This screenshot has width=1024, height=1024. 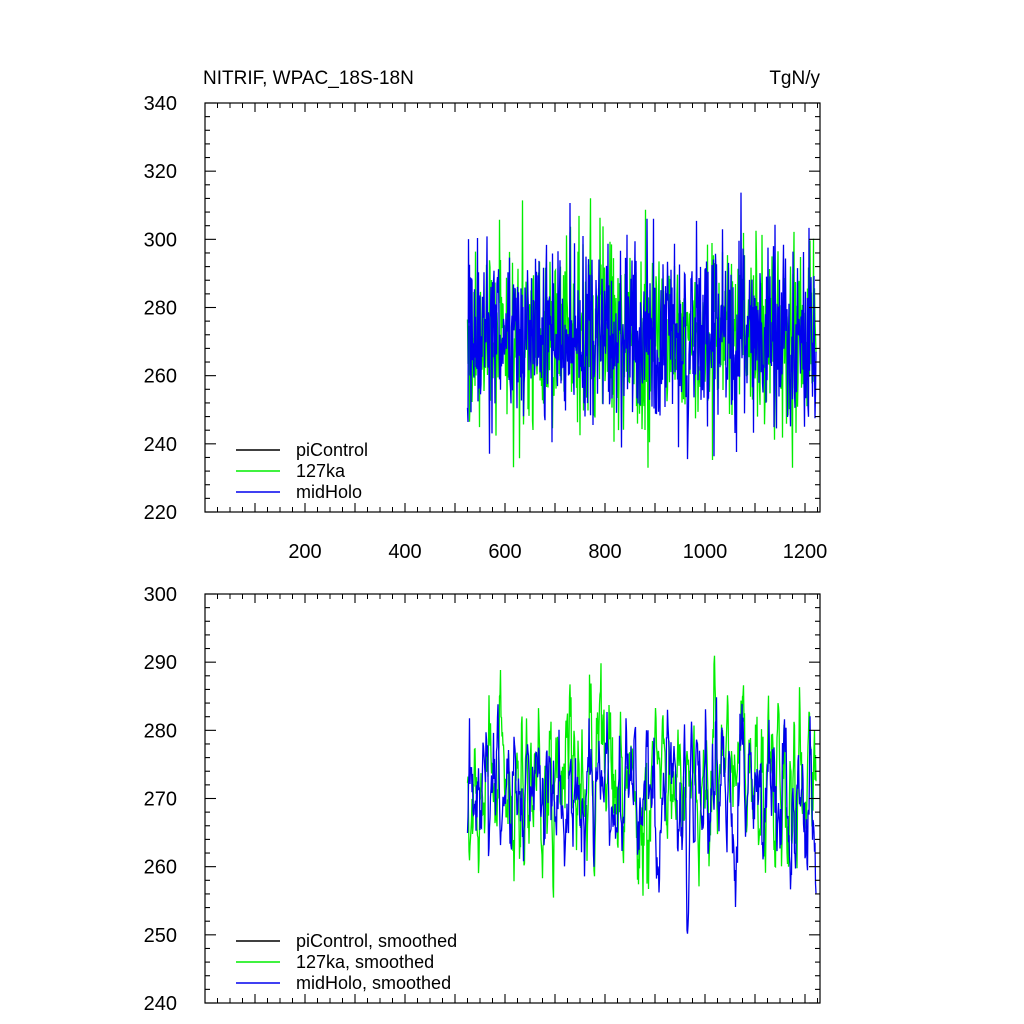 What do you see at coordinates (373, 983) in the screenshot?
I see `legend-label-midholo-smoothed: midHolo, smoothed` at bounding box center [373, 983].